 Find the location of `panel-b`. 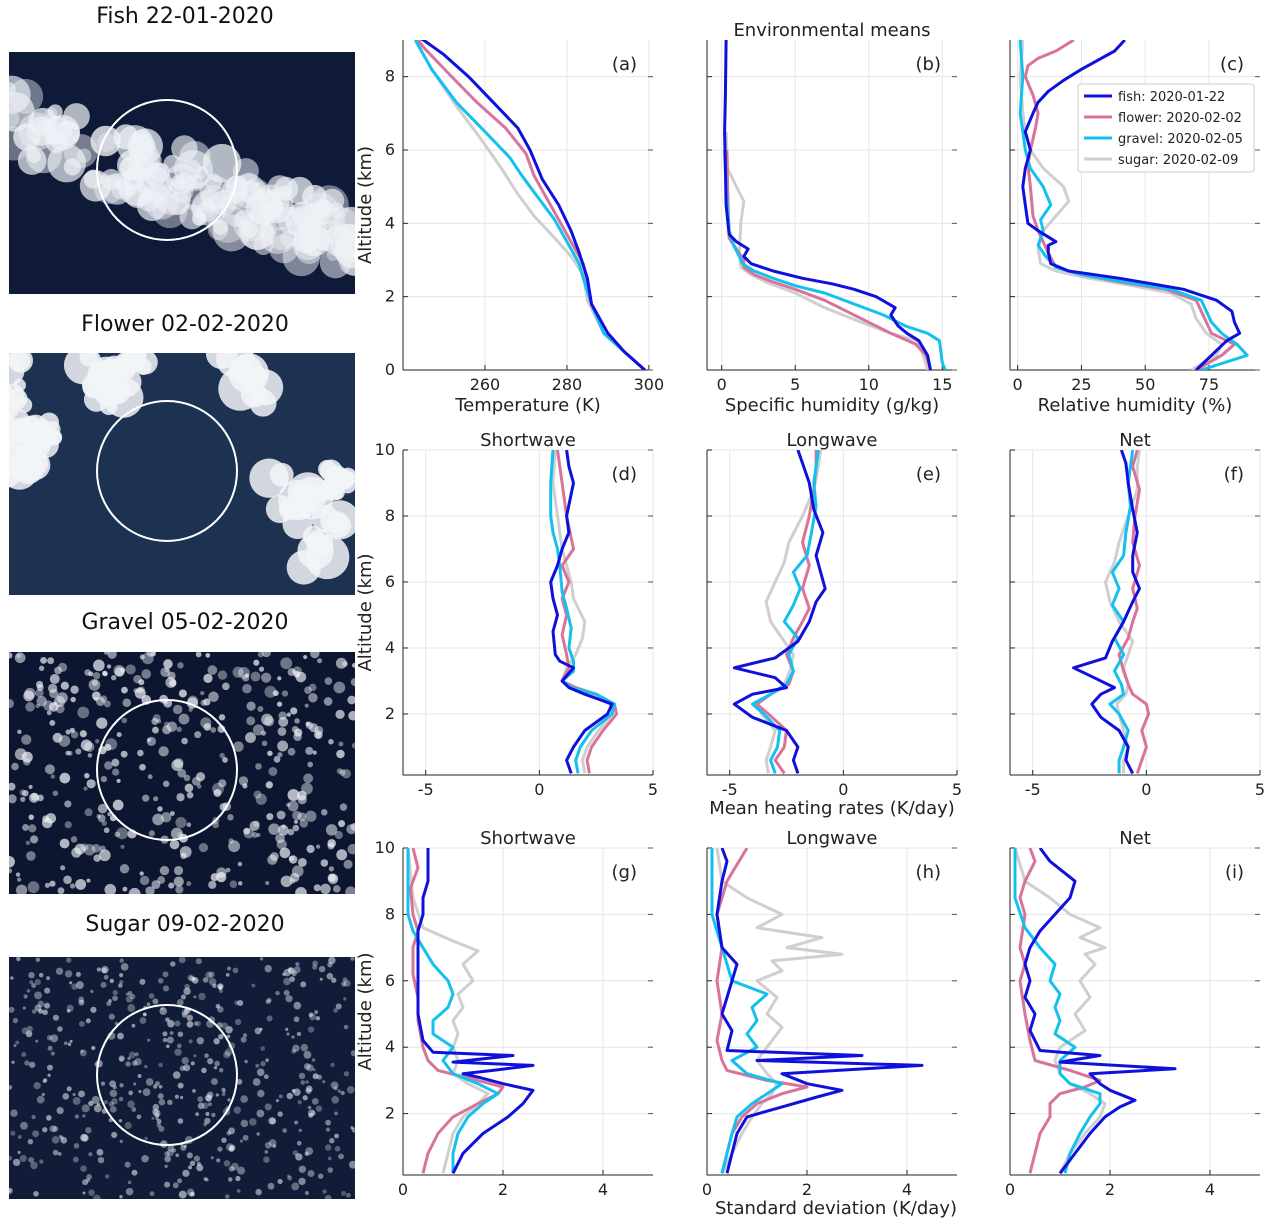

panel-b is located at coordinates (831, 205).